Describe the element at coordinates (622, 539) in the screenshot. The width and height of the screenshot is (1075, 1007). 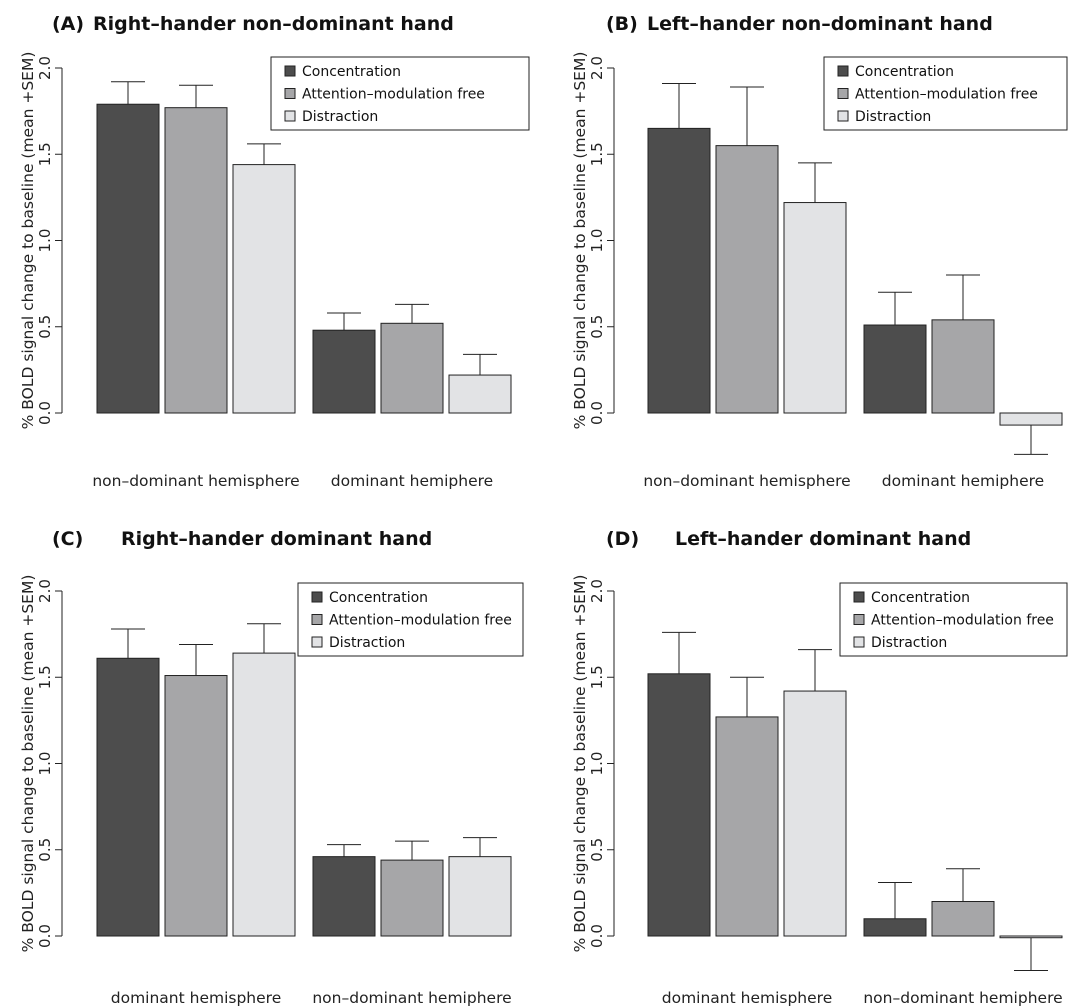
I see `panel-label: (D)` at that location.